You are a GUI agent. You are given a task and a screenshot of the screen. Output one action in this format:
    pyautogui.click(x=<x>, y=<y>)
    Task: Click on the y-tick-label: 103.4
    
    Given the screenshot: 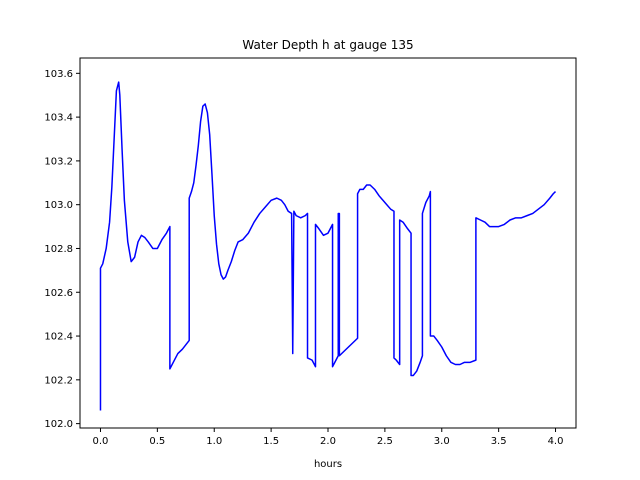 What is the action you would take?
    pyautogui.click(x=58, y=118)
    